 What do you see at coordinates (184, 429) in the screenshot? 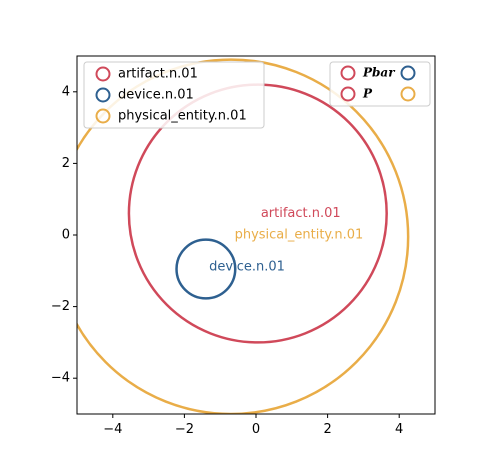
I see `x-tick-label: −2` at bounding box center [184, 429].